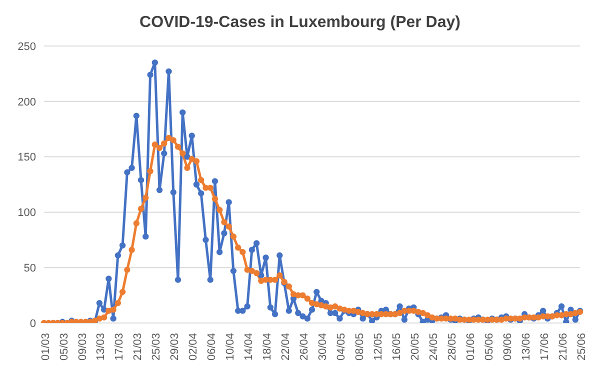 This screenshot has height=375, width=600. I want to click on x-tick-label: 09/06, so click(508, 347).